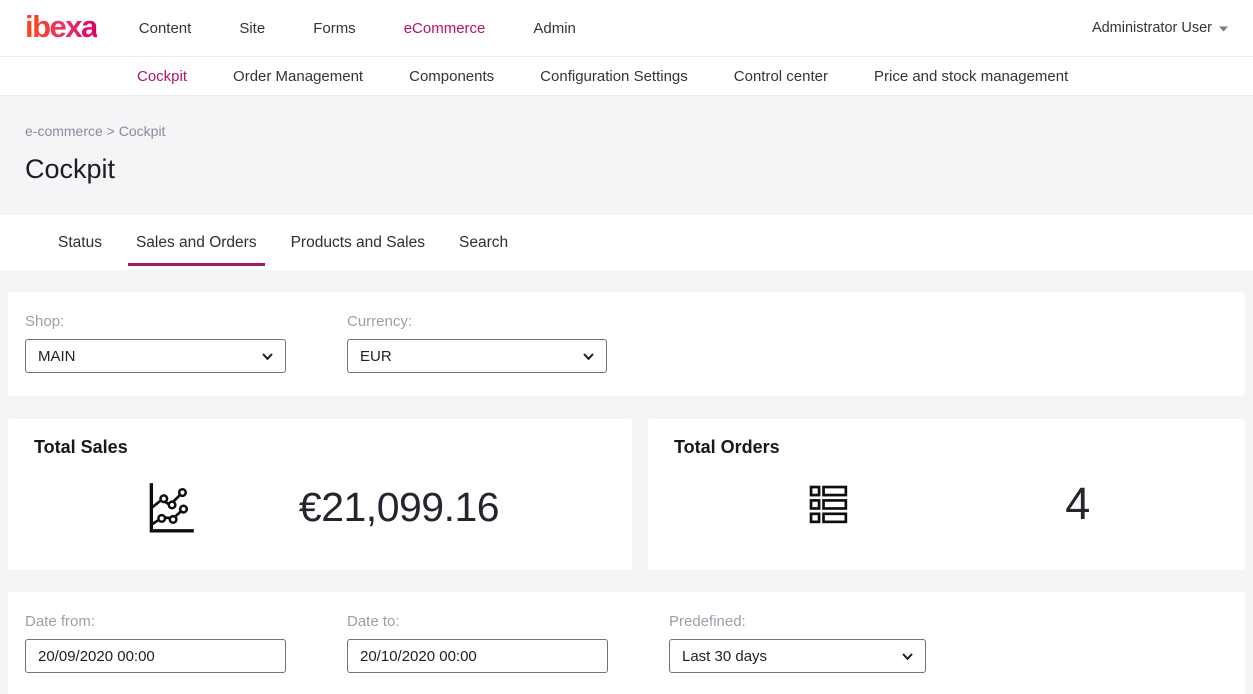  What do you see at coordinates (357, 242) in the screenshot?
I see `tab-products-and-sales: Products and Sales` at bounding box center [357, 242].